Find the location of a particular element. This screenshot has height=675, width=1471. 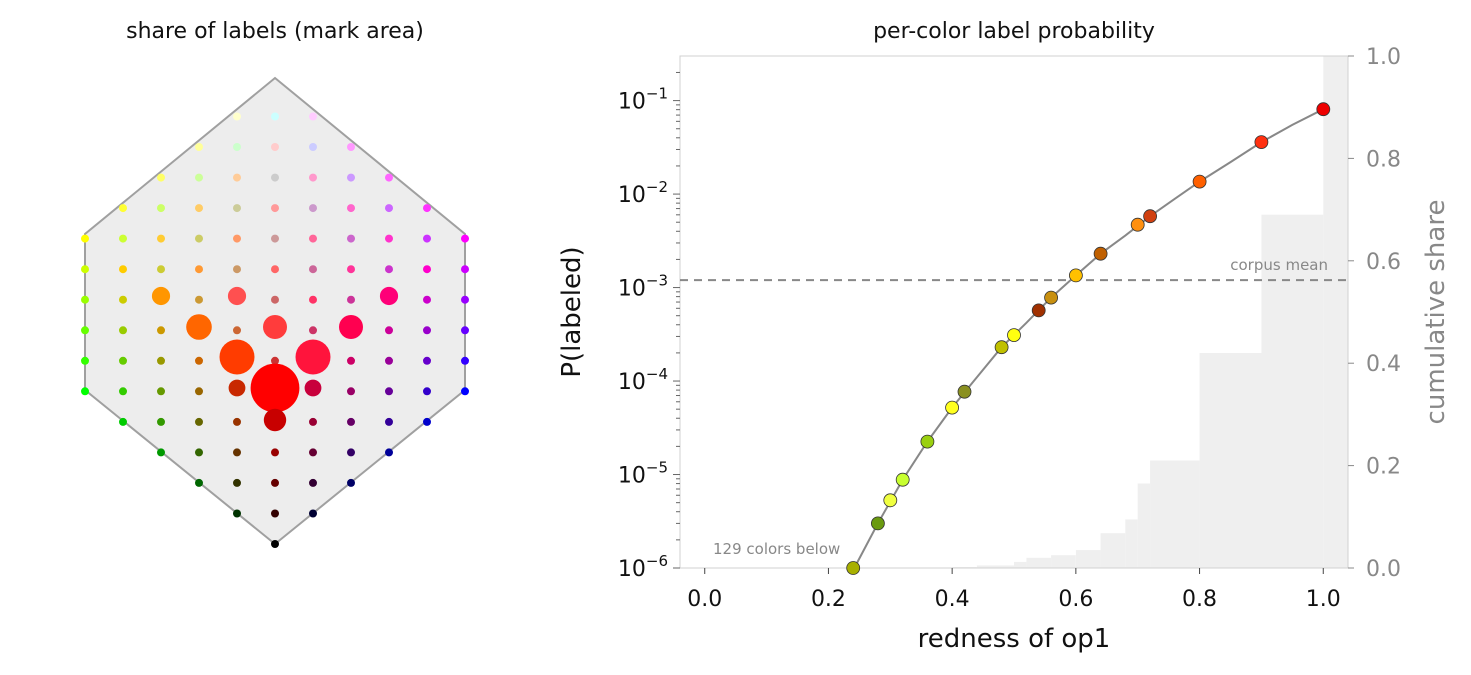

x-tick-label: 0.0 is located at coordinates (704, 599).